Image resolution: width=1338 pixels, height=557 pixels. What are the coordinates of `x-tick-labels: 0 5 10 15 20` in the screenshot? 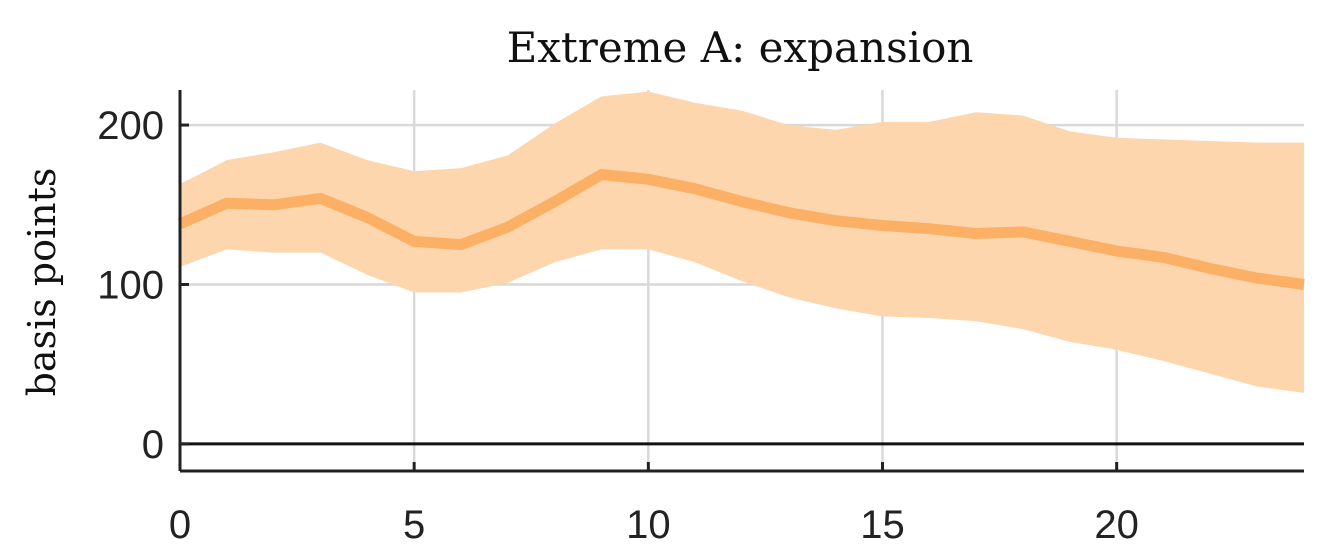 It's located at (654, 525).